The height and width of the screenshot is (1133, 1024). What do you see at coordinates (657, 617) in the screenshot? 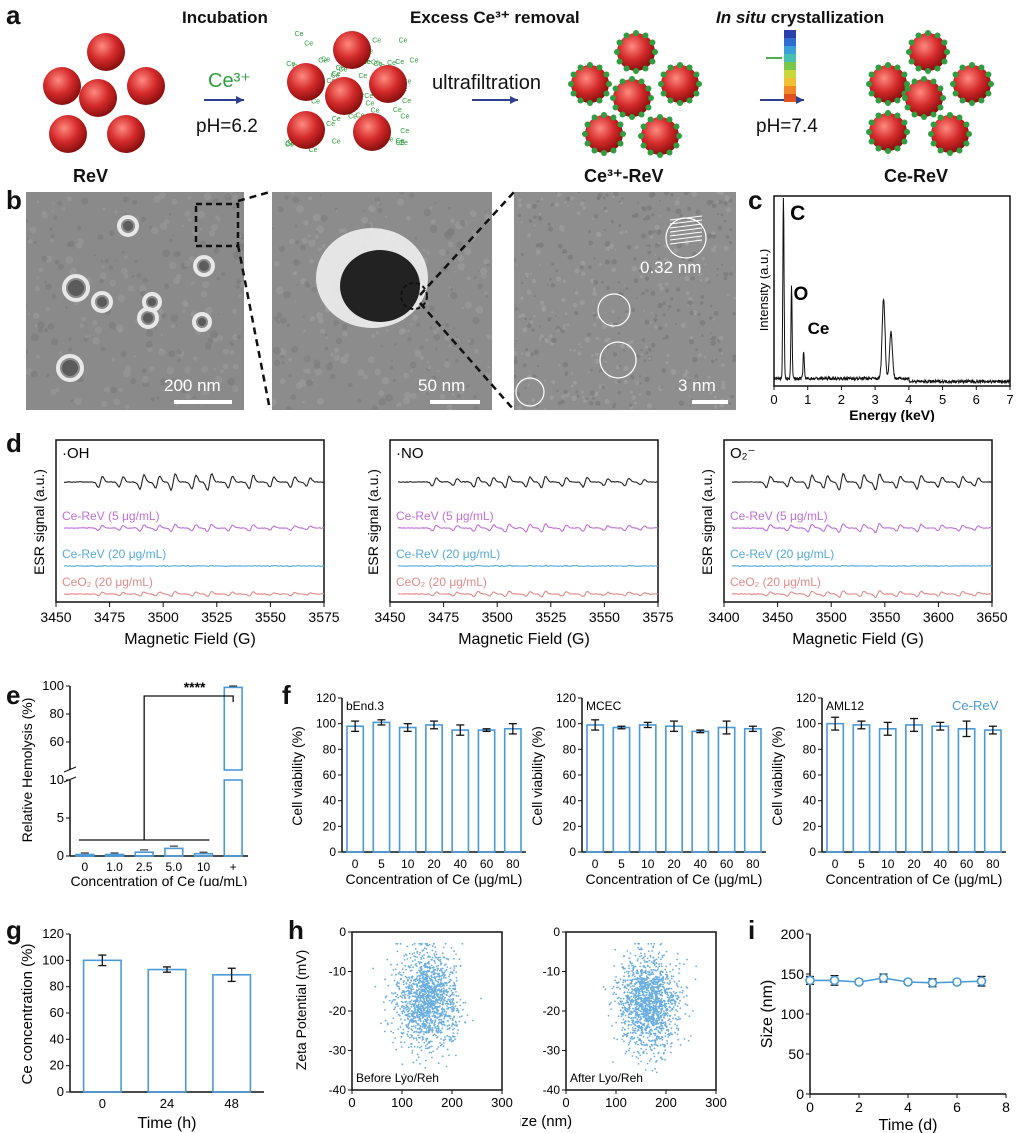
I see `x-tick-label: 3575` at bounding box center [657, 617].